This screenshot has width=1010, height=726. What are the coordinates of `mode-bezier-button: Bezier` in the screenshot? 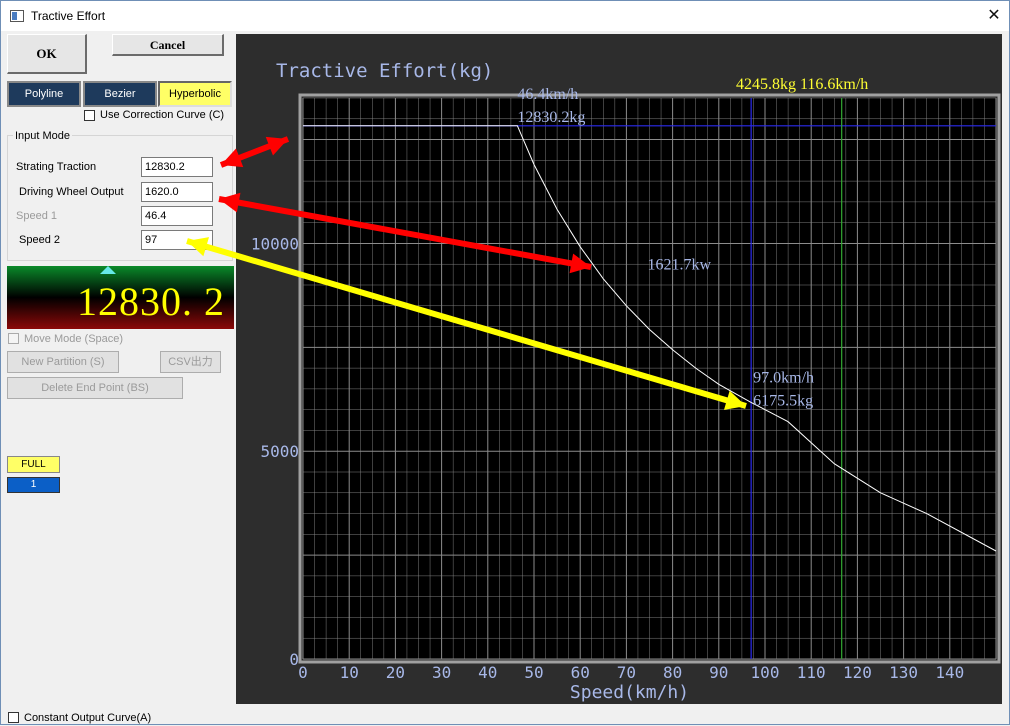 It's located at (120, 94).